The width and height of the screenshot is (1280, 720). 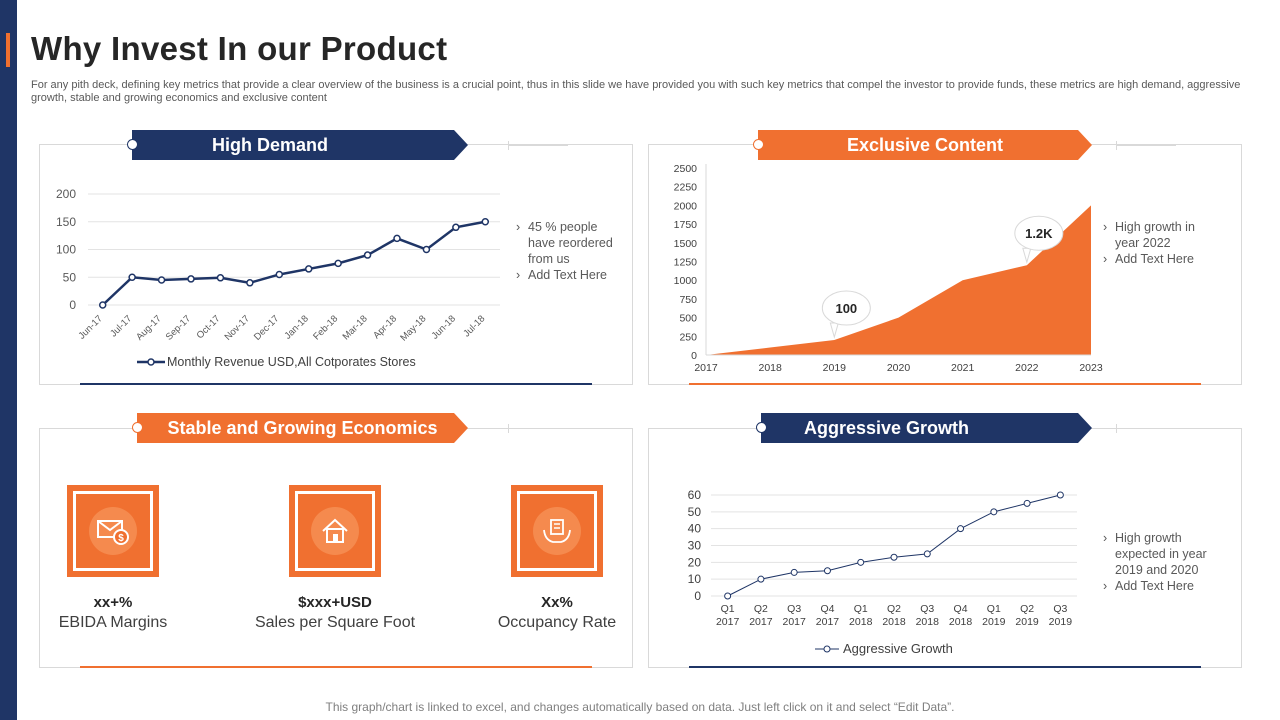 What do you see at coordinates (237, 327) in the screenshot?
I see `x-tick-label: Nov-17` at bounding box center [237, 327].